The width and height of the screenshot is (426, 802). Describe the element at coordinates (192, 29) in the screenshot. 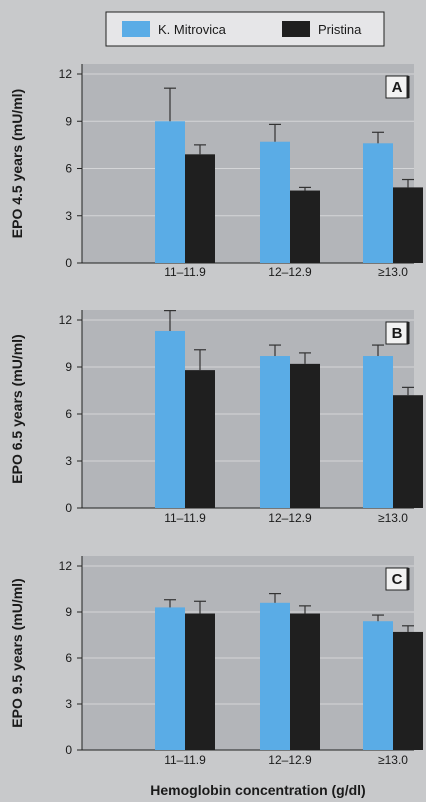

I see `legend-label-kmitrovica: K. Mitrovica` at that location.